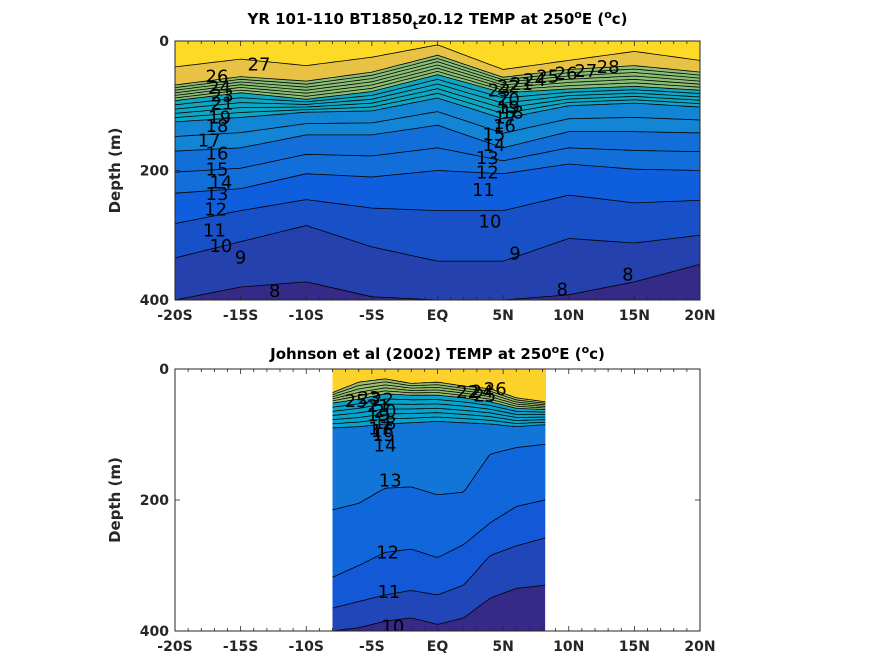 Image resolution: width=875 pixels, height=660 pixels. Describe the element at coordinates (561, 289) in the screenshot. I see `contour-label: 8` at that location.